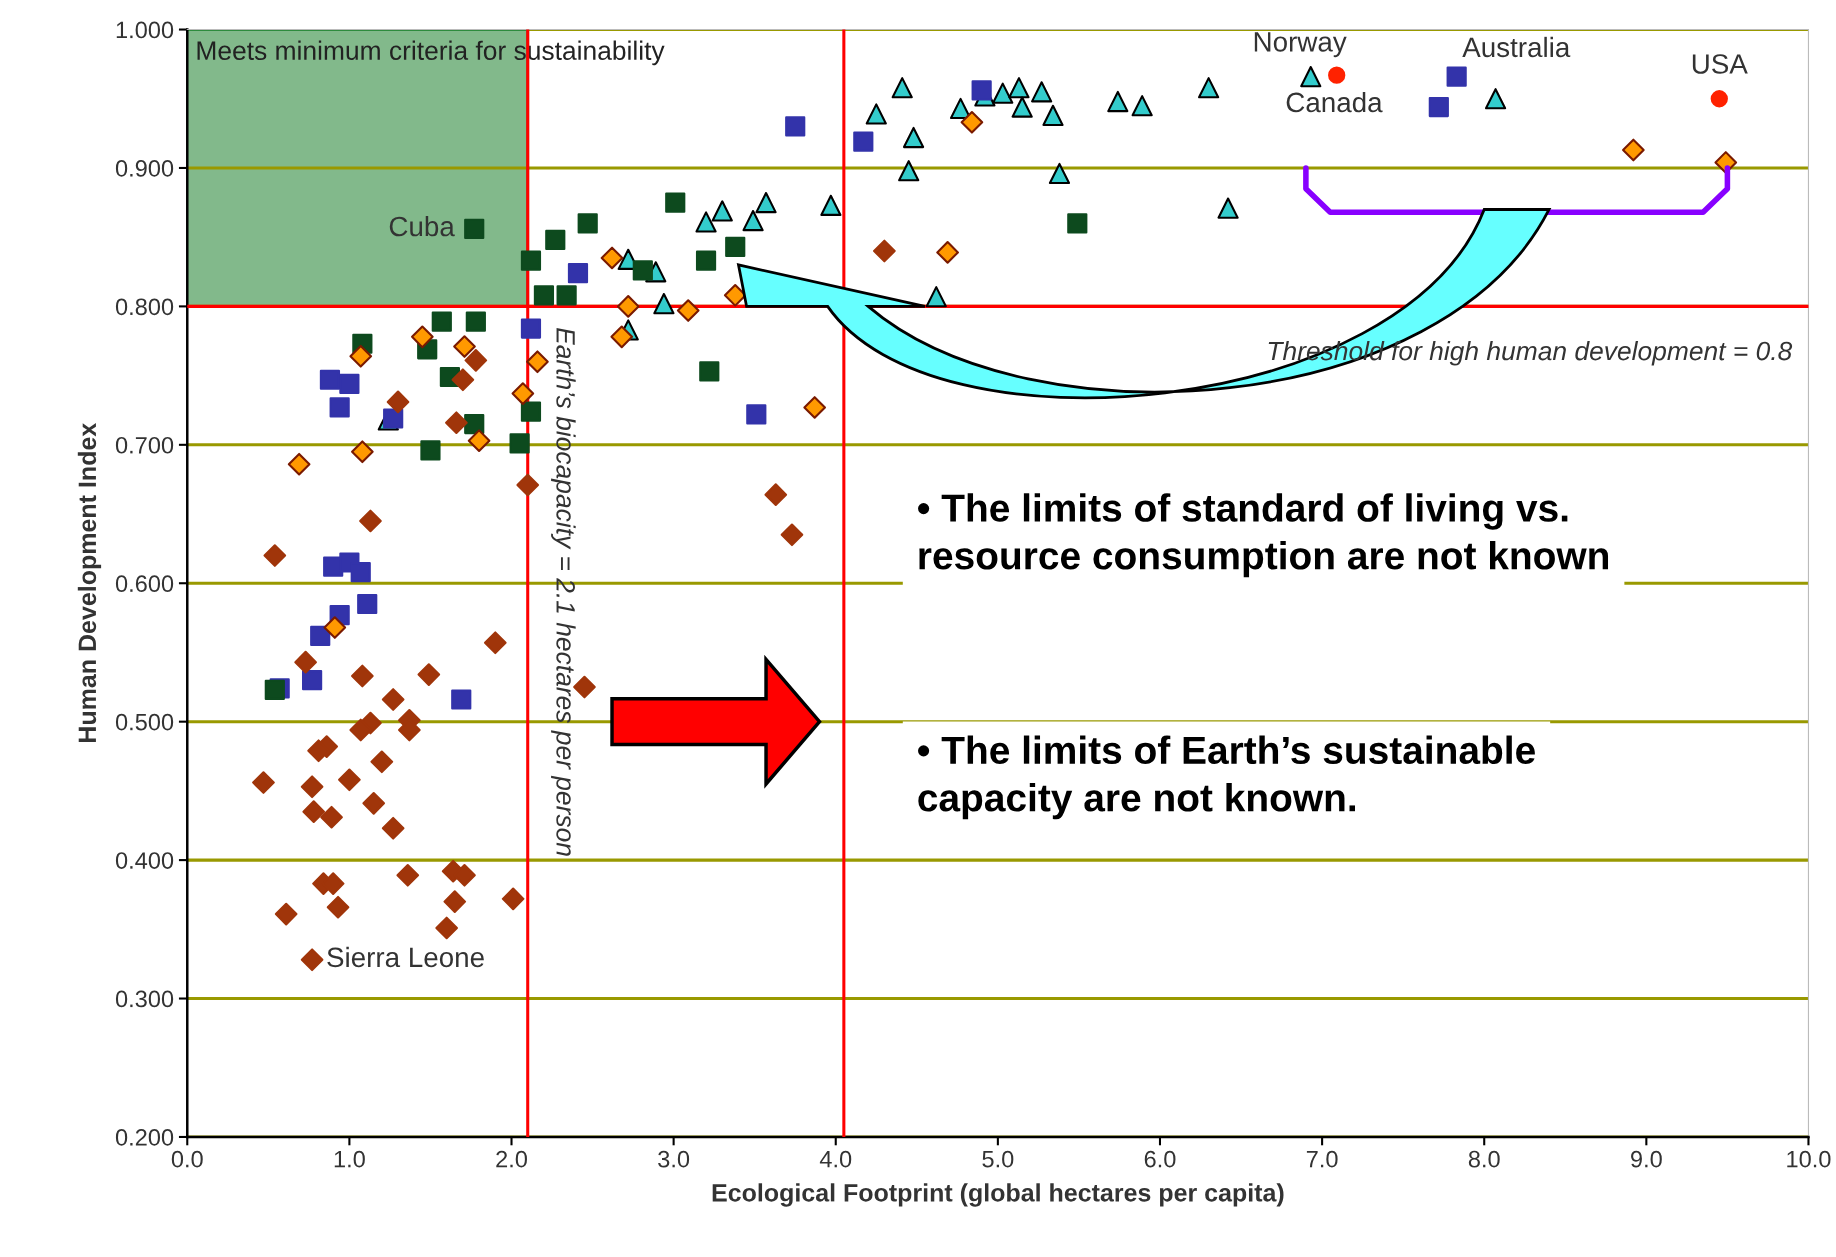 The image size is (1836, 1257). Describe the element at coordinates (1646, 1159) in the screenshot. I see `x-tick-label: 9.0` at that location.